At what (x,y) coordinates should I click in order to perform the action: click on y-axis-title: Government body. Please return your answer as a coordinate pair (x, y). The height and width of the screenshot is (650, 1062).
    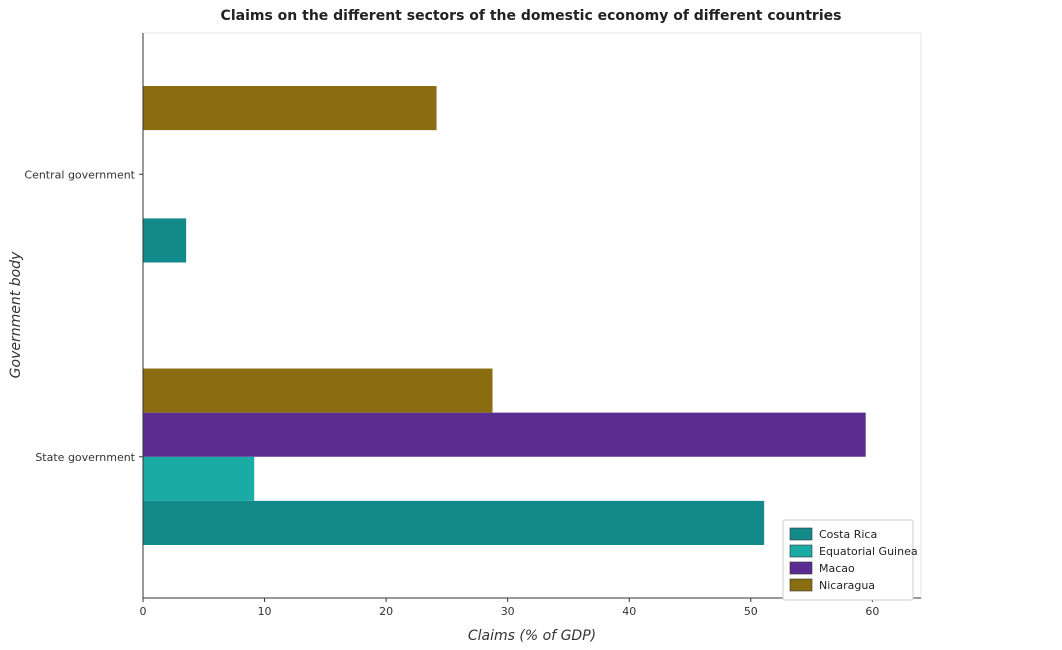
    Looking at the image, I should click on (16, 314).